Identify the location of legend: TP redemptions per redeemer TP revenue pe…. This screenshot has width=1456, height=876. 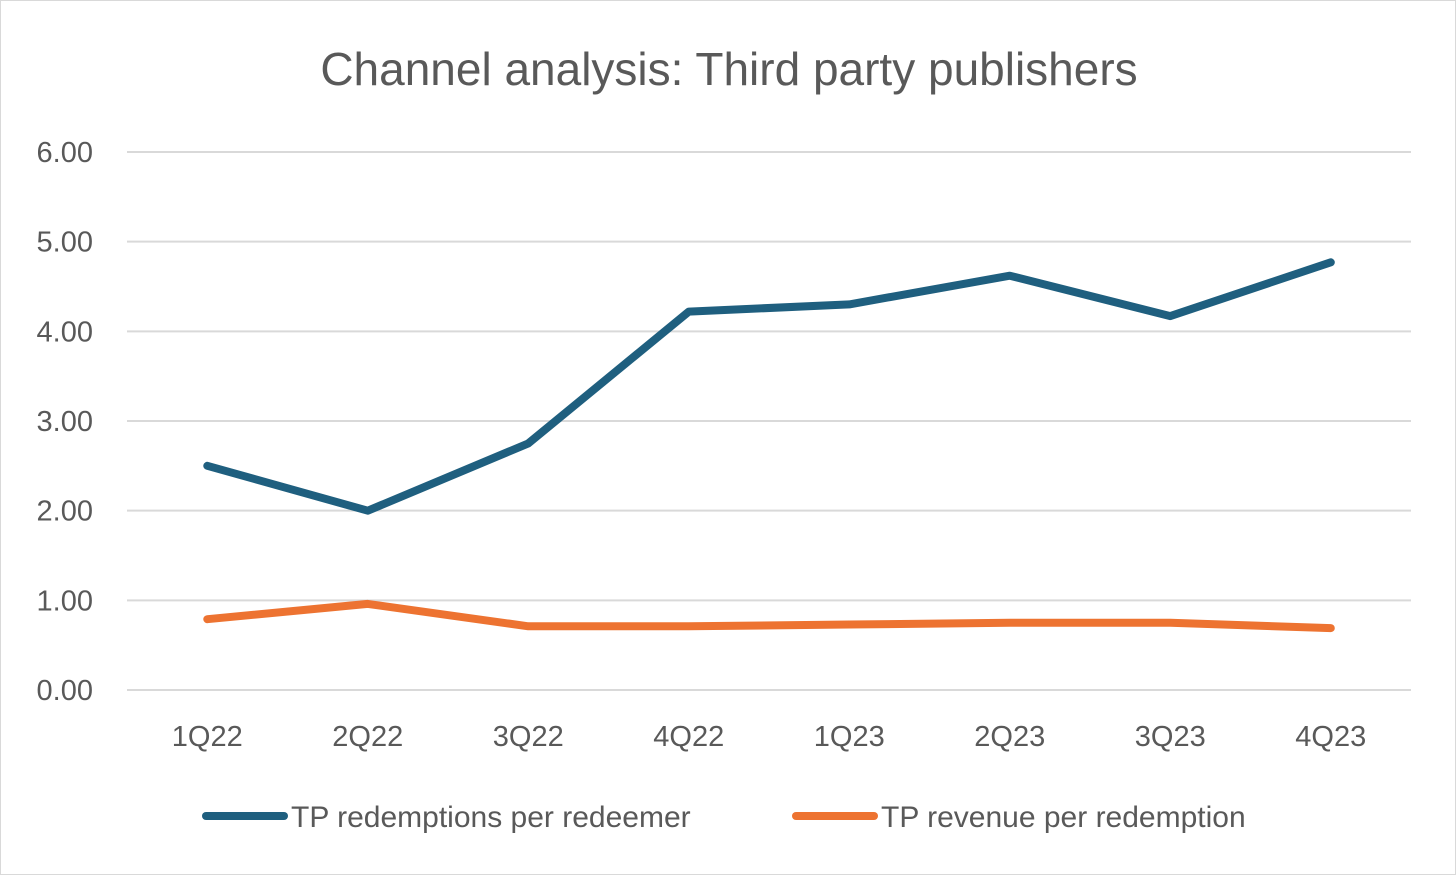
(724, 817).